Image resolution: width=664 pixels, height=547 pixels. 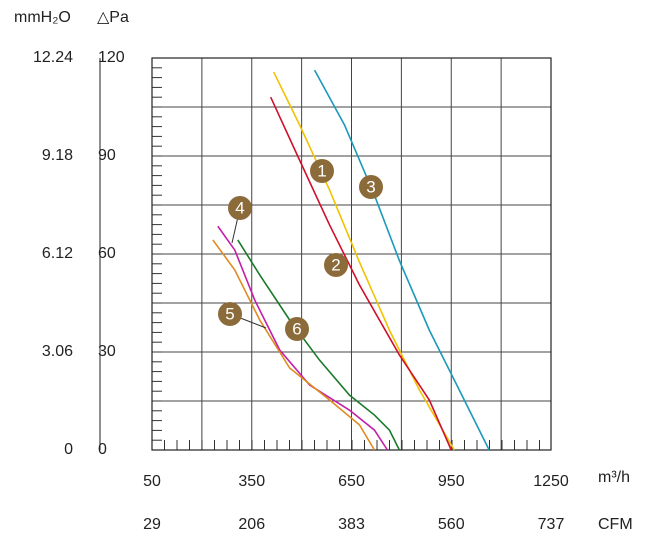 What do you see at coordinates (107, 155) in the screenshot?
I see `y-tick-label: 90` at bounding box center [107, 155].